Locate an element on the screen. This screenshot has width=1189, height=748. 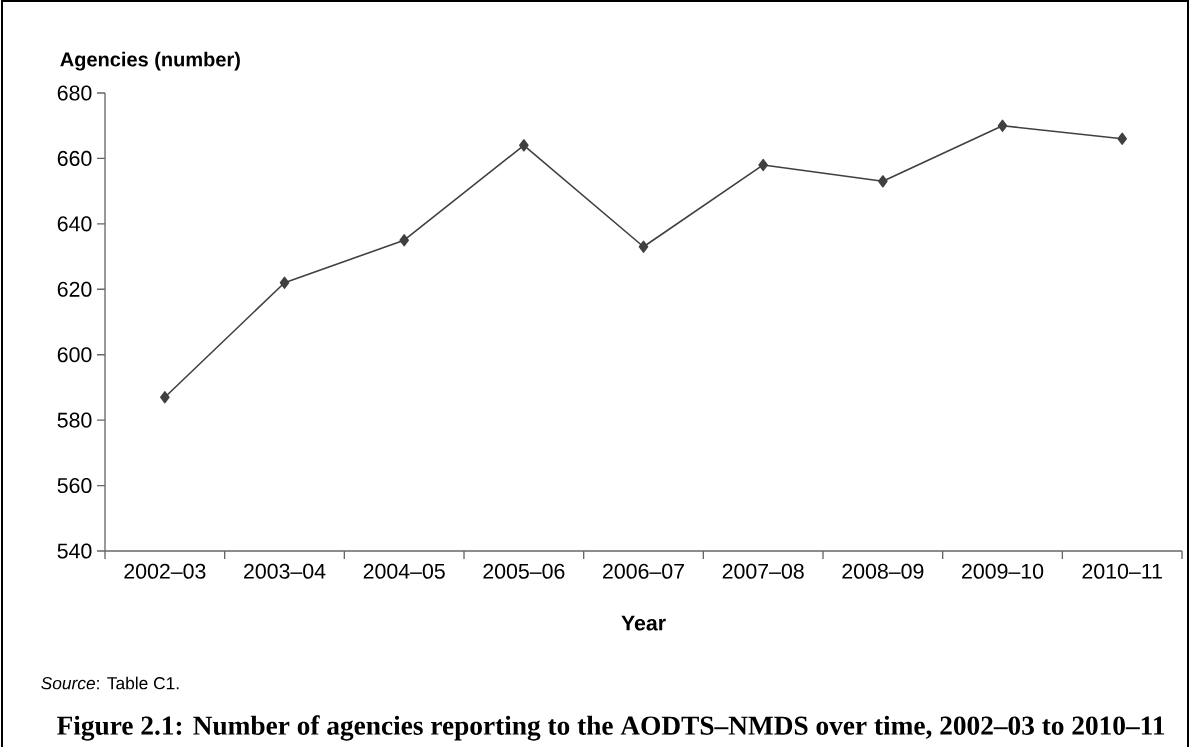
y-tick-label: 540 is located at coordinates (74, 551).